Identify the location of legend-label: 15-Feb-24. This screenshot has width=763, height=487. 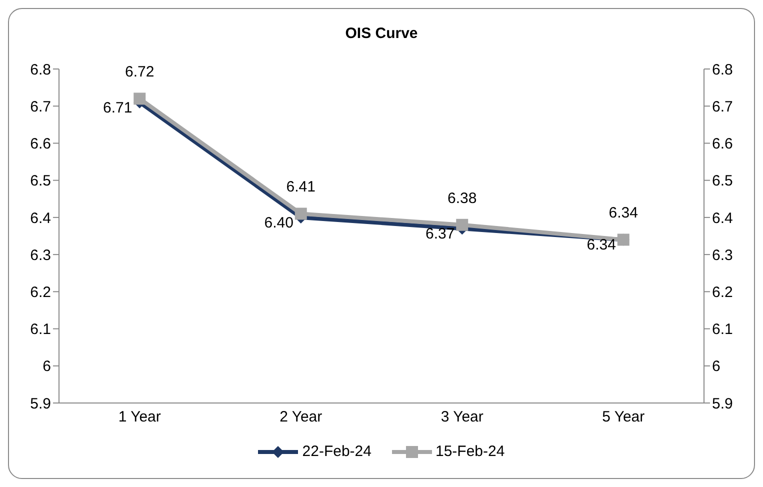
(469, 451).